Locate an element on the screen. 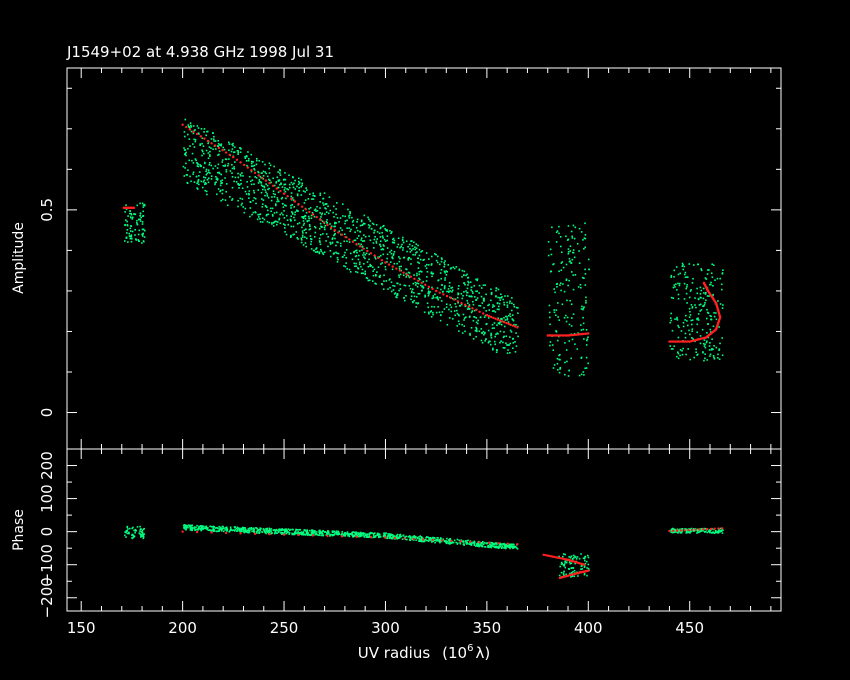 The width and height of the screenshot is (850, 680). x-tick-label: 300 is located at coordinates (385, 628).